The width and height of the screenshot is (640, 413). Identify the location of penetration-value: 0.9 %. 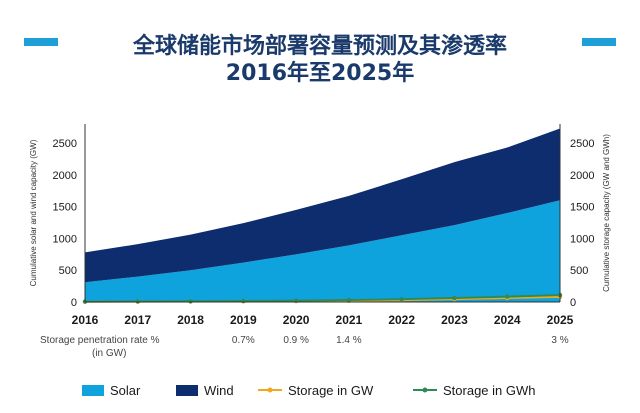
(296, 340).